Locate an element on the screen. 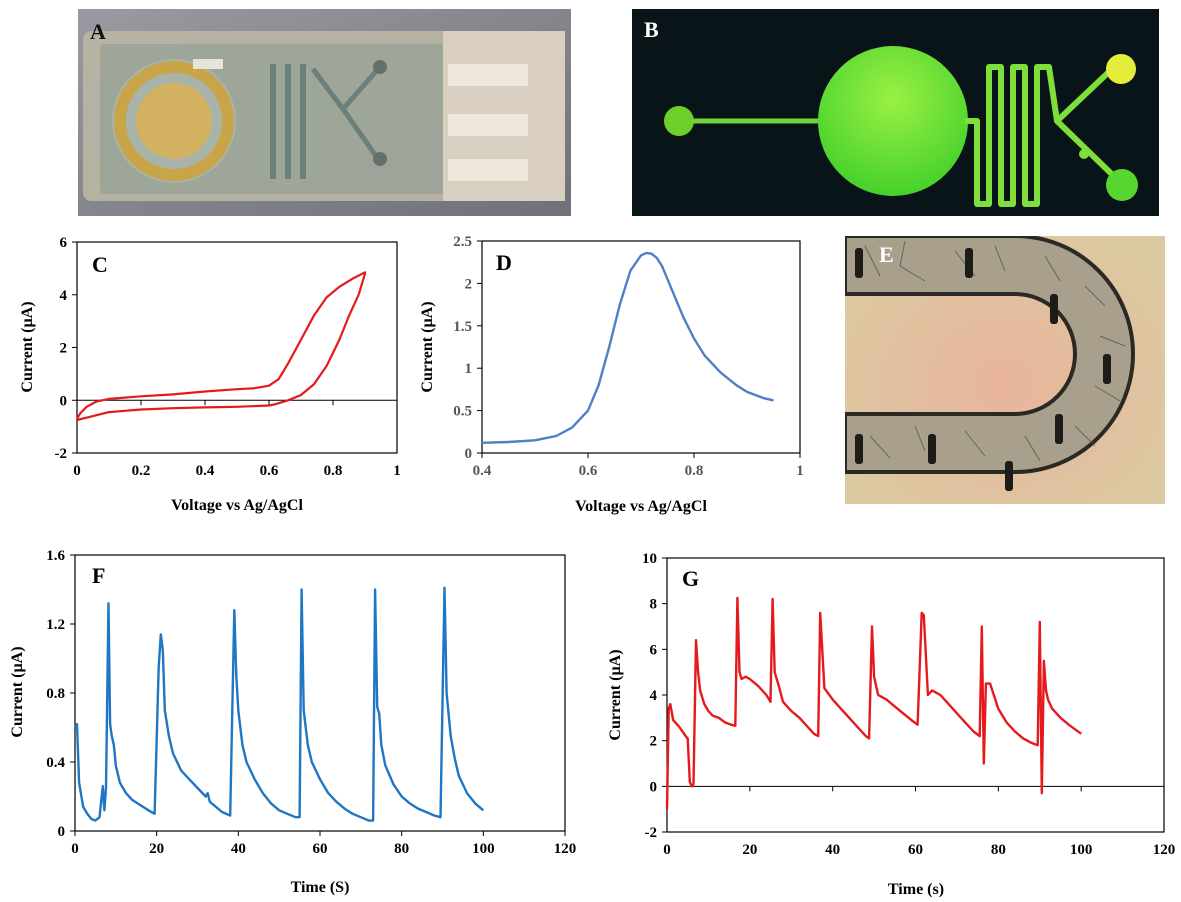 This screenshot has width=1181, height=902. chart-g-ytick-label: -2 is located at coordinates (651, 833).